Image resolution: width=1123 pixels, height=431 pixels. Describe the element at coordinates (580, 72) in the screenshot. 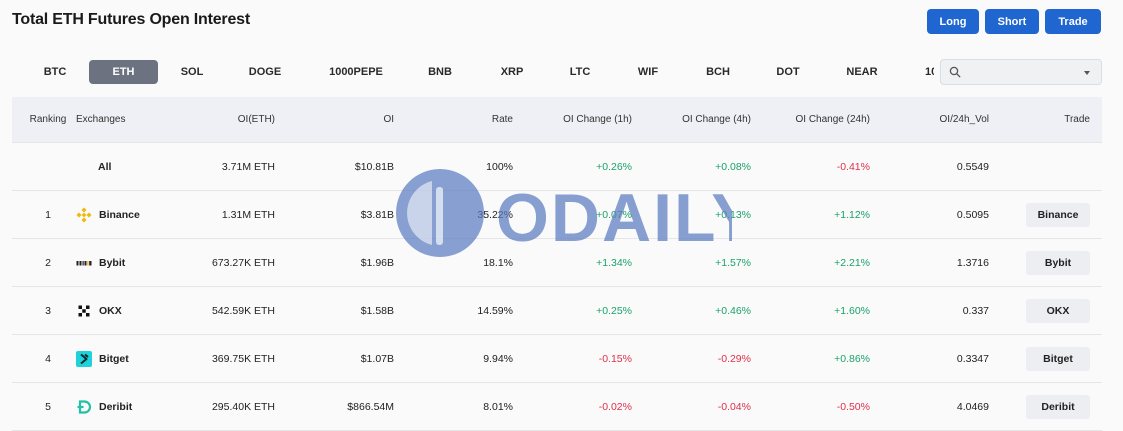

I see `tab-ltc: LTC` at that location.